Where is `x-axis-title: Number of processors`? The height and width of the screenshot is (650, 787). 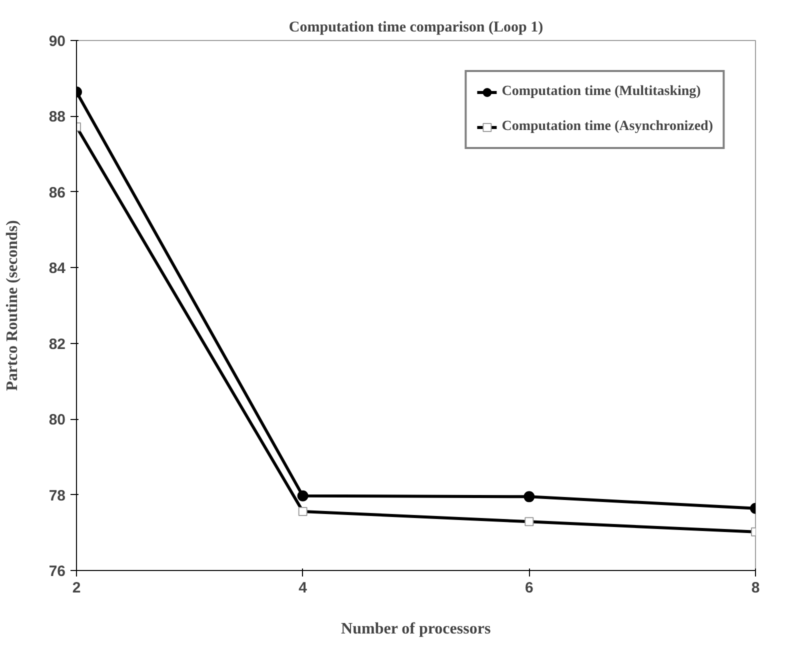
x-axis-title: Number of processors is located at coordinates (416, 629).